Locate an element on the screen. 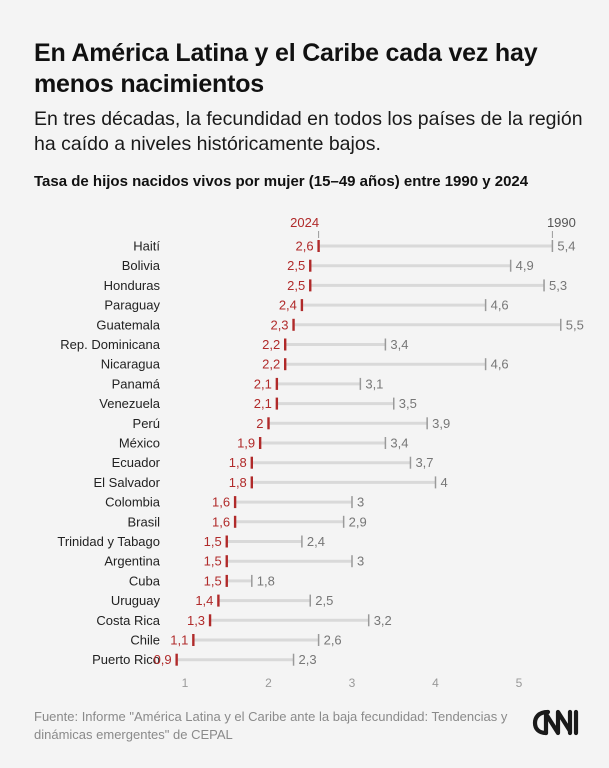  value-2024-label: 1,3 is located at coordinates (196, 620).